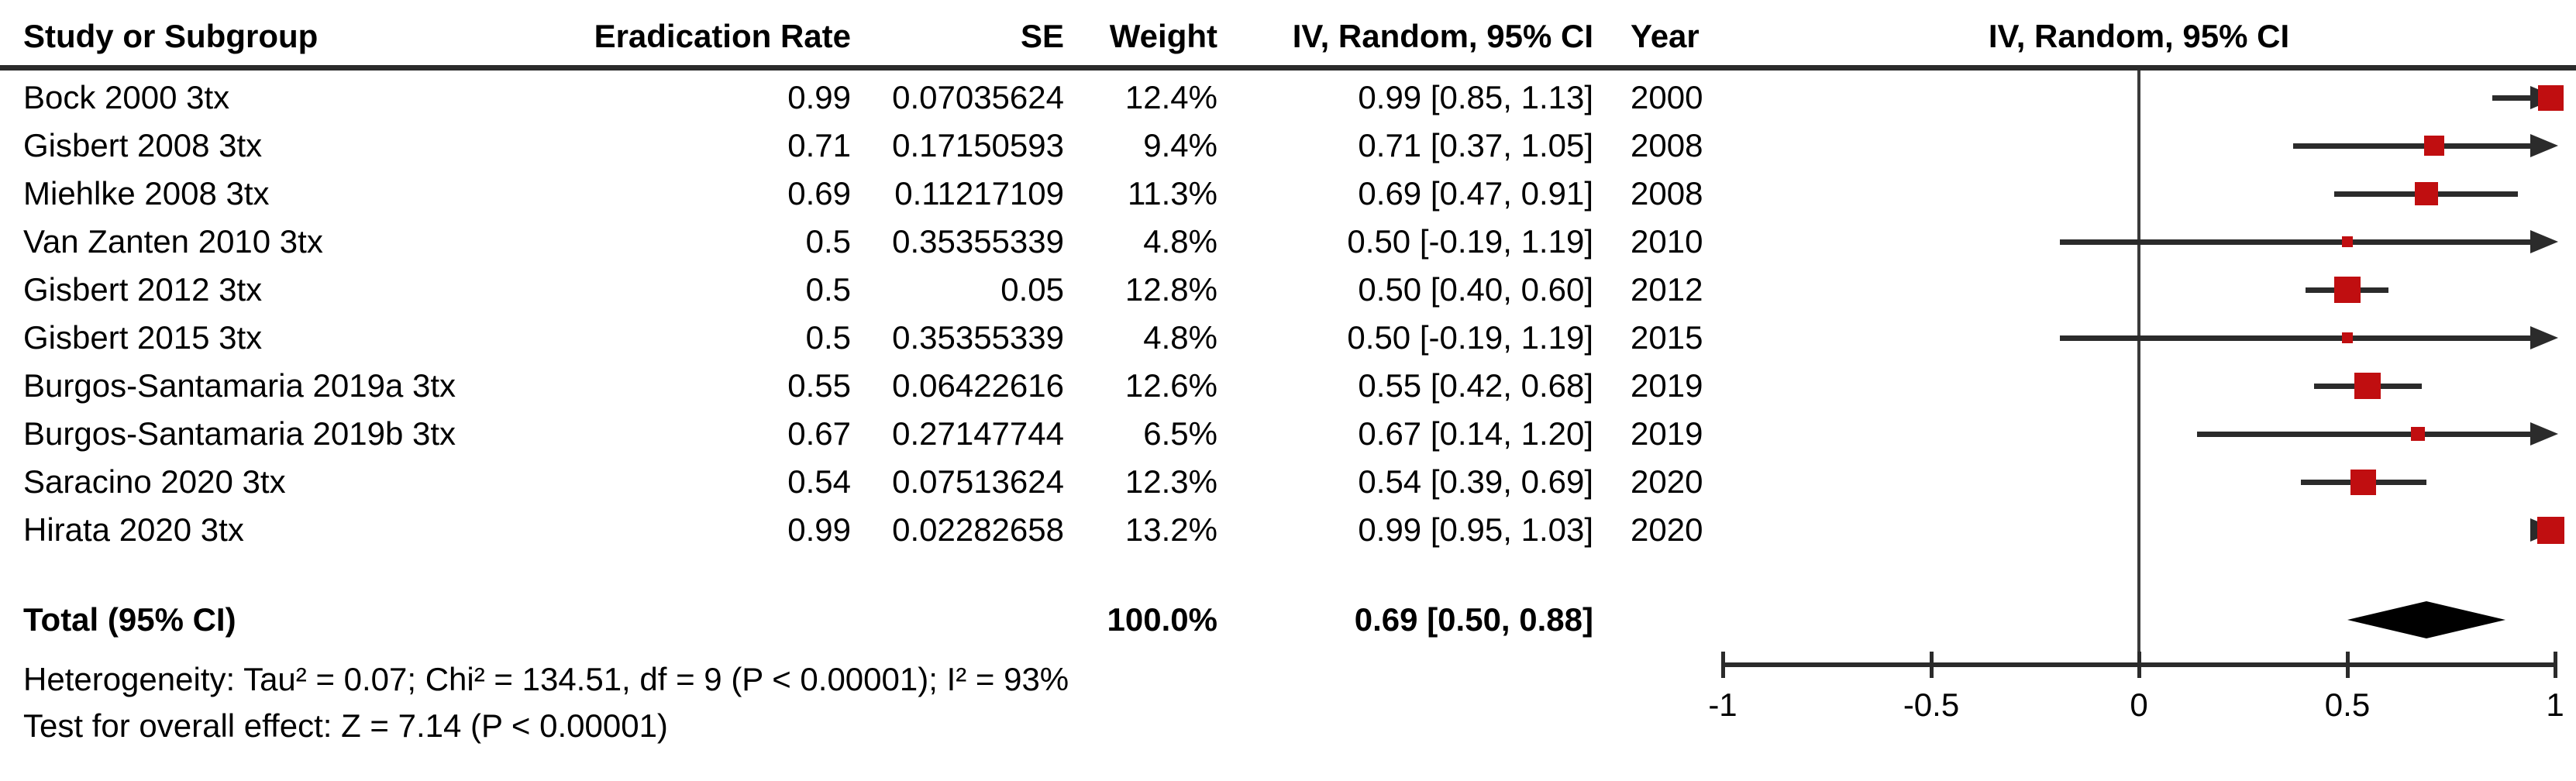 The height and width of the screenshot is (781, 2576). I want to click on study-label: Gisbert 2008 3tx, so click(143, 145).